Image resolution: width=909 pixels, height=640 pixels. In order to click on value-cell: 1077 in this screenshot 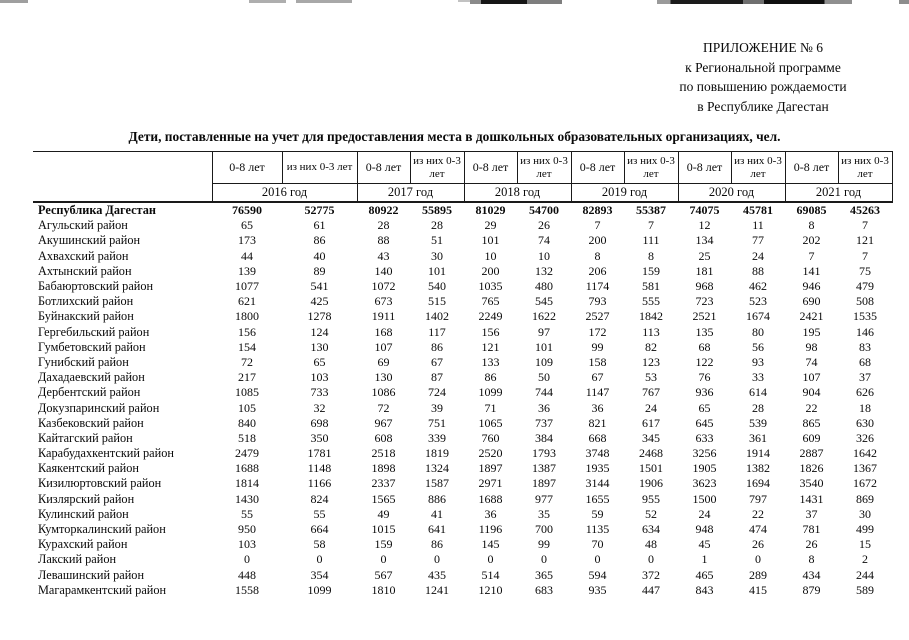, I will do `click(247, 286)`.